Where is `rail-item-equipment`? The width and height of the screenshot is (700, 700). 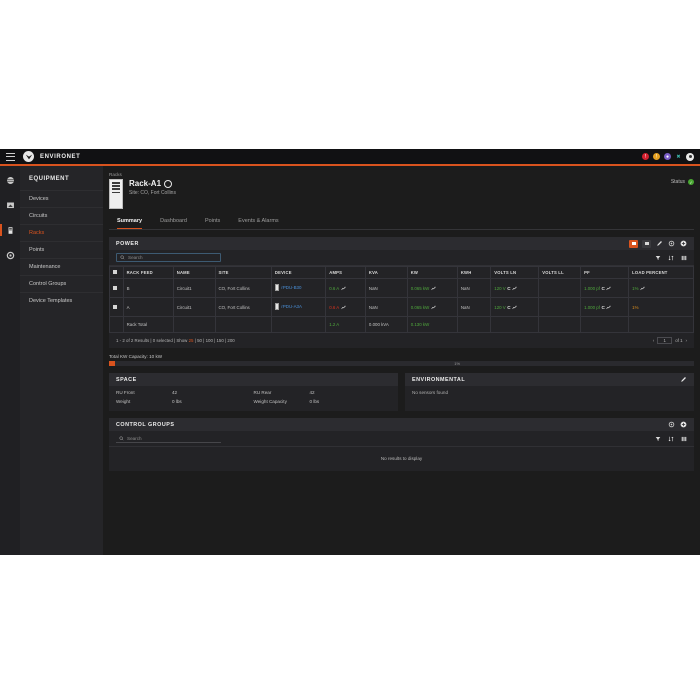 rail-item-equipment is located at coordinates (10, 230).